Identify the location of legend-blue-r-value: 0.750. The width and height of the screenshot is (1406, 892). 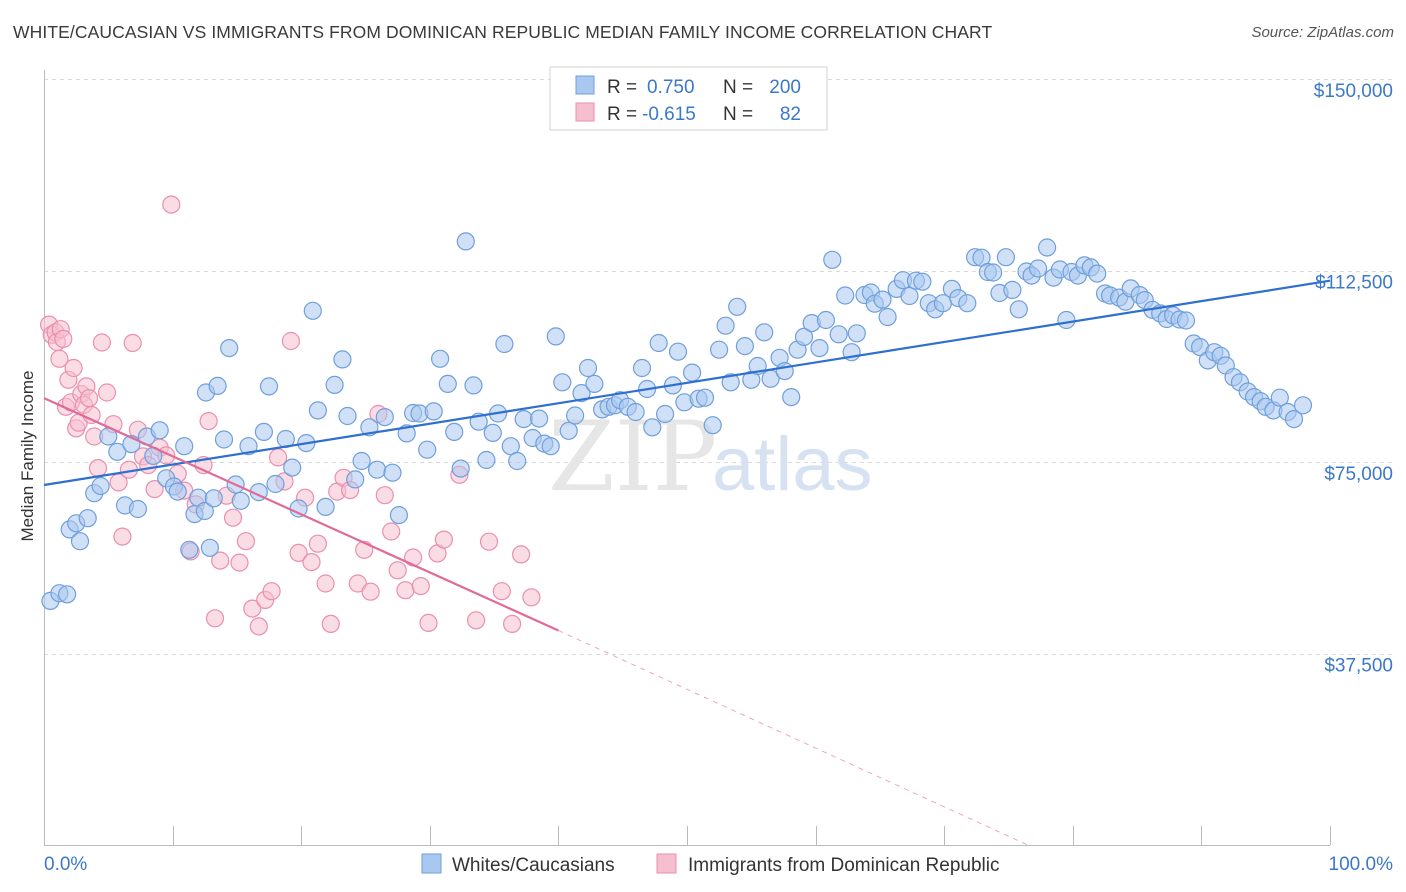
(671, 87).